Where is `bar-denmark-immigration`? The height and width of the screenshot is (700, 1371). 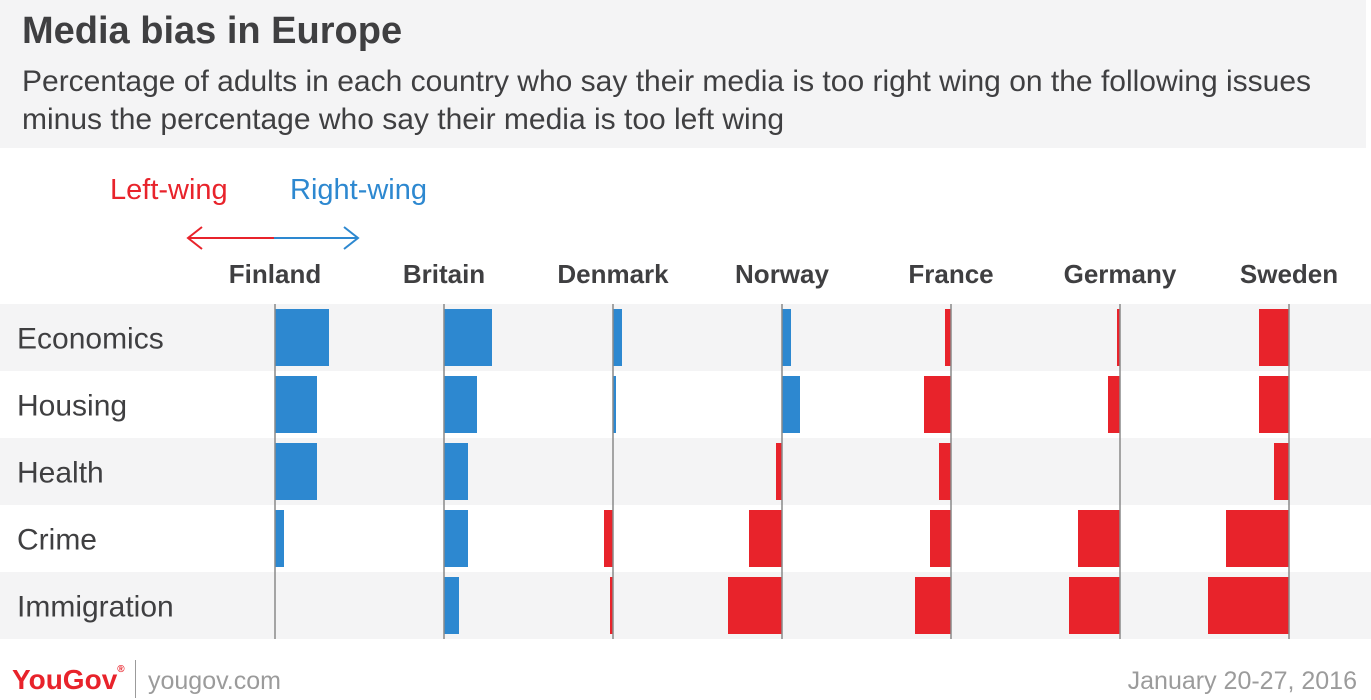 bar-denmark-immigration is located at coordinates (611, 605).